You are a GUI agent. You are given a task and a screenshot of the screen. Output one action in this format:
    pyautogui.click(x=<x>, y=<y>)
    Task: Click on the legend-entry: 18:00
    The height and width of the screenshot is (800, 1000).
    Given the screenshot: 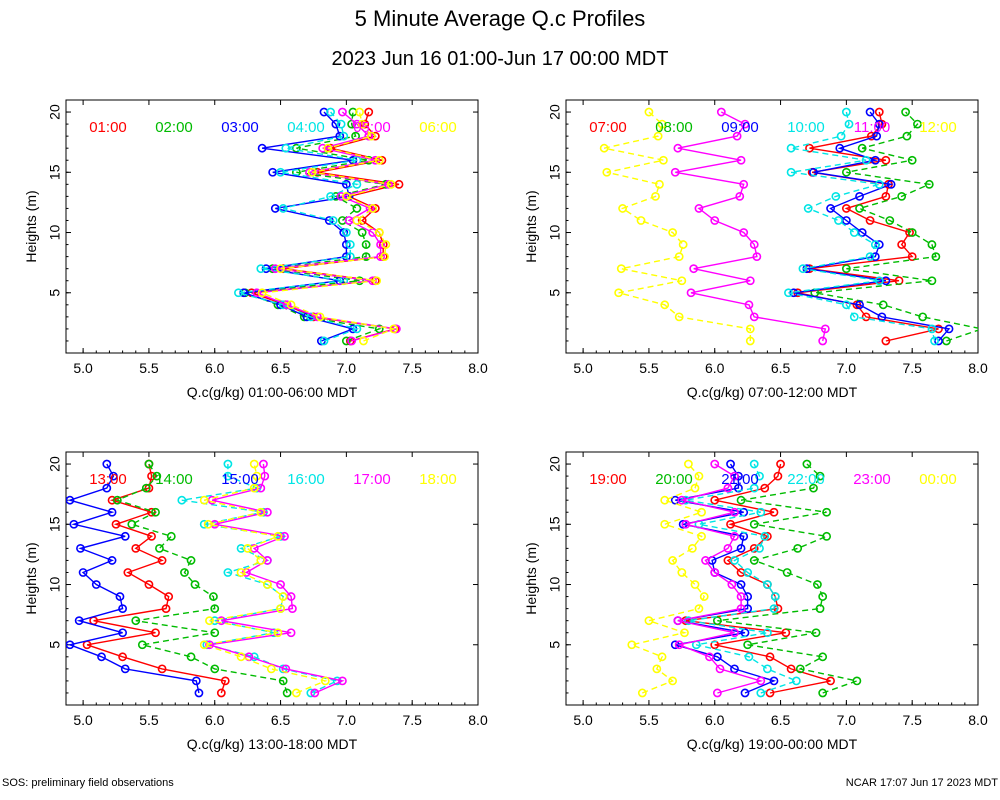 What is the action you would take?
    pyautogui.click(x=438, y=479)
    